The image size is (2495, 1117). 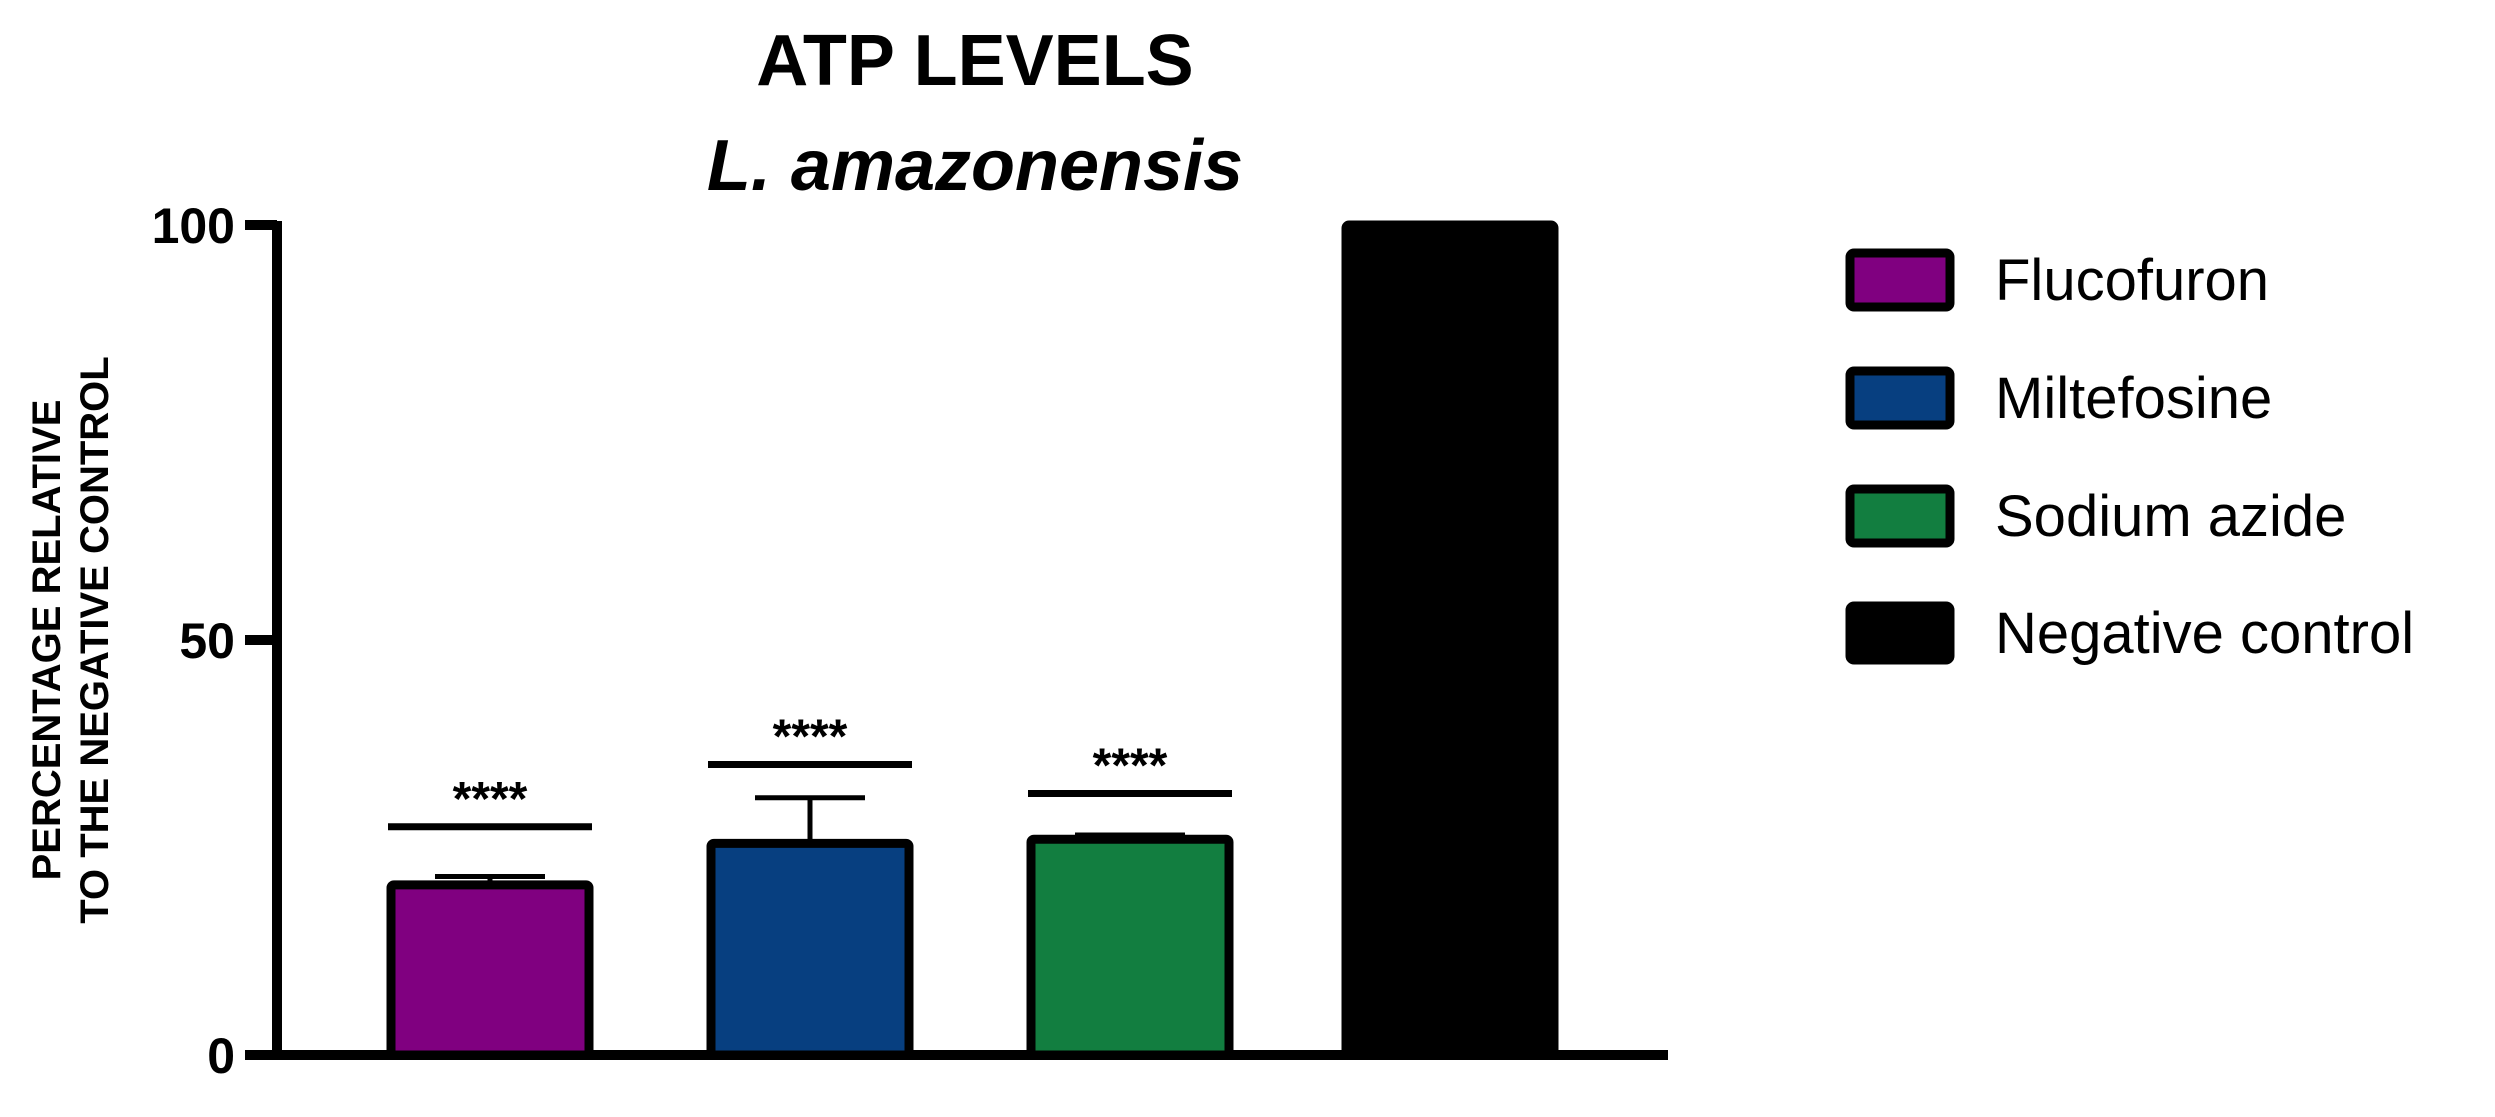 I want to click on legend-label: Negative control, so click(x=2204, y=633).